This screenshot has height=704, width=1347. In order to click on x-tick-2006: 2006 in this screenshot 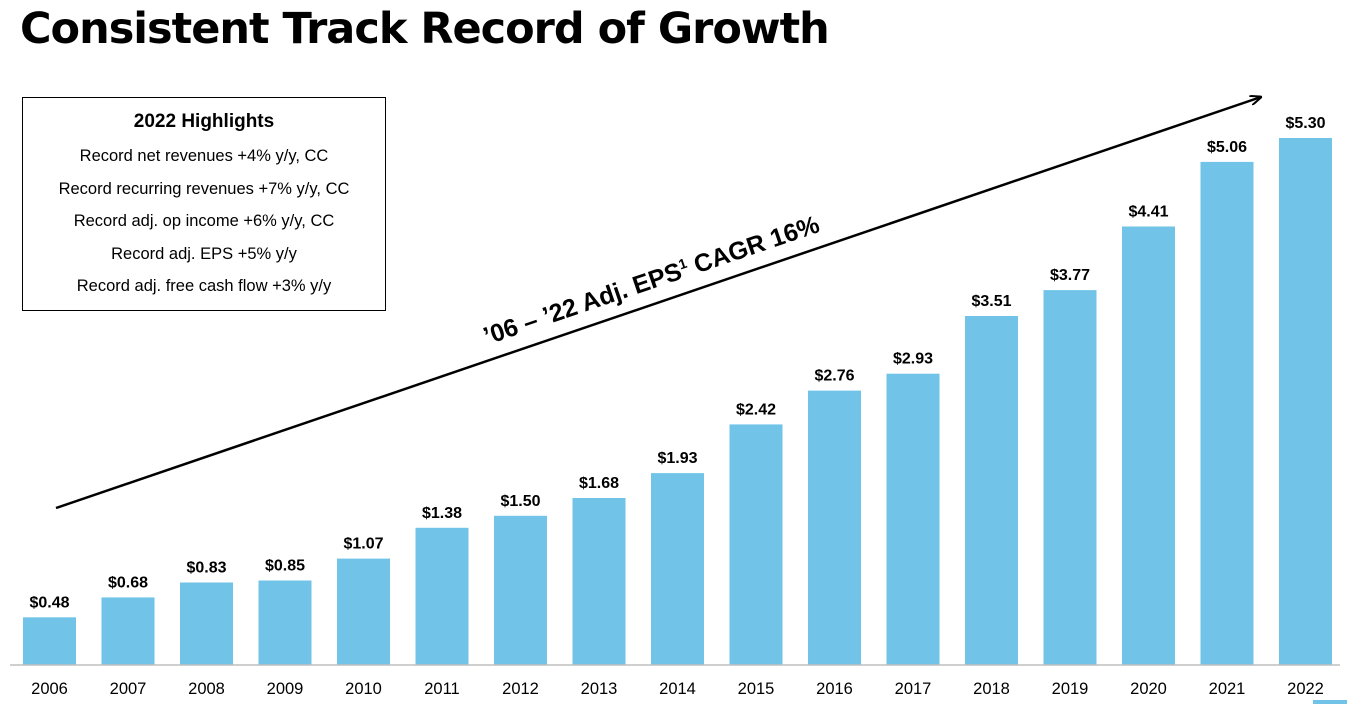, I will do `click(49, 689)`.